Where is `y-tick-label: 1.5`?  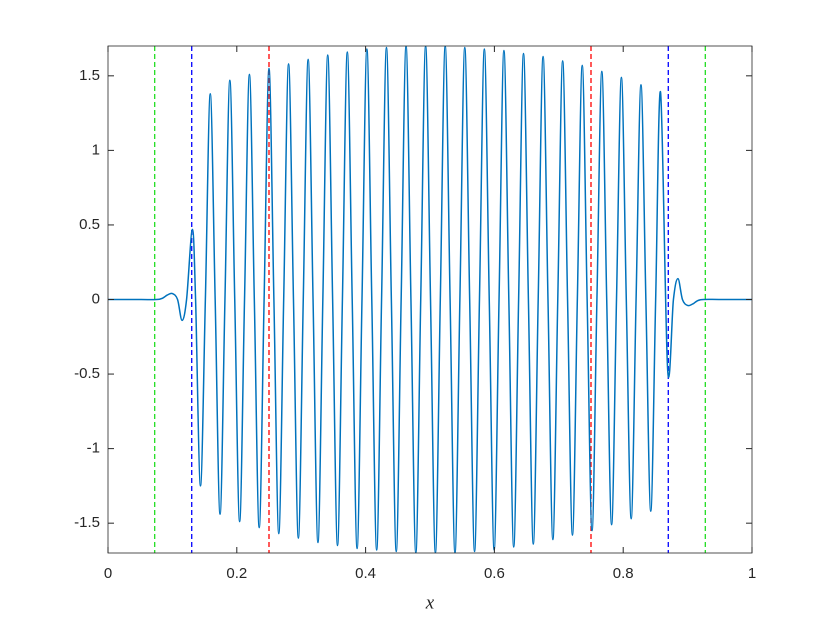 y-tick-label: 1.5 is located at coordinates (89, 75).